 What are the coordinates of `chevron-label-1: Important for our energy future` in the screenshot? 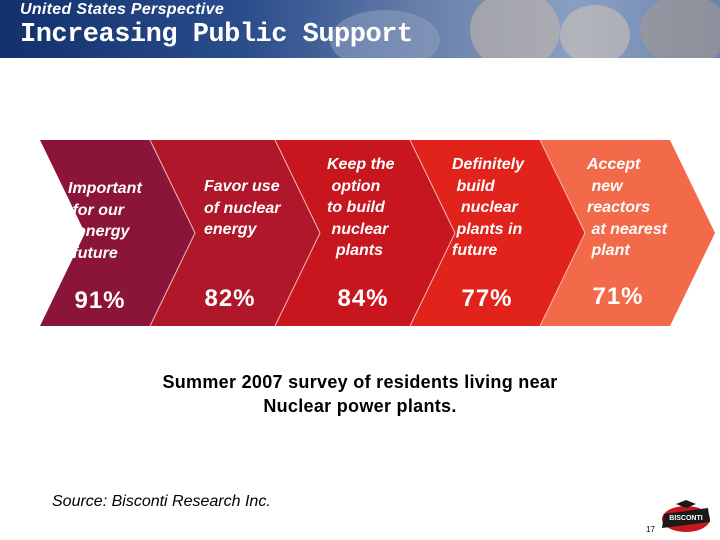 It's located at (105, 221).